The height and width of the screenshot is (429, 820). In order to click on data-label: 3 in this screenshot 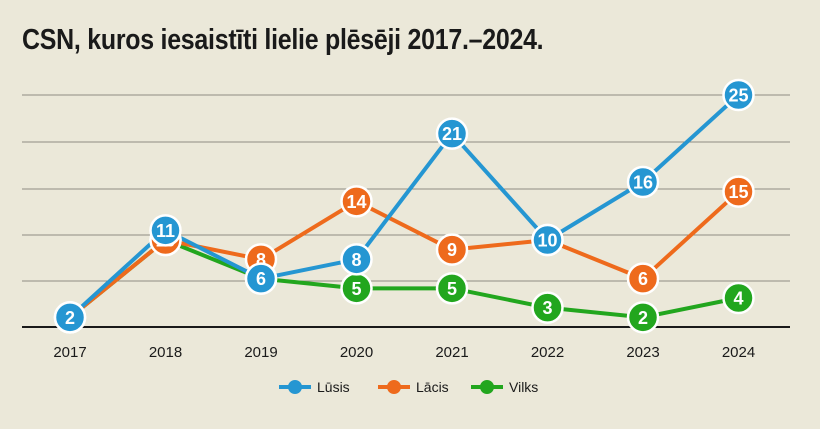, I will do `click(547, 308)`.